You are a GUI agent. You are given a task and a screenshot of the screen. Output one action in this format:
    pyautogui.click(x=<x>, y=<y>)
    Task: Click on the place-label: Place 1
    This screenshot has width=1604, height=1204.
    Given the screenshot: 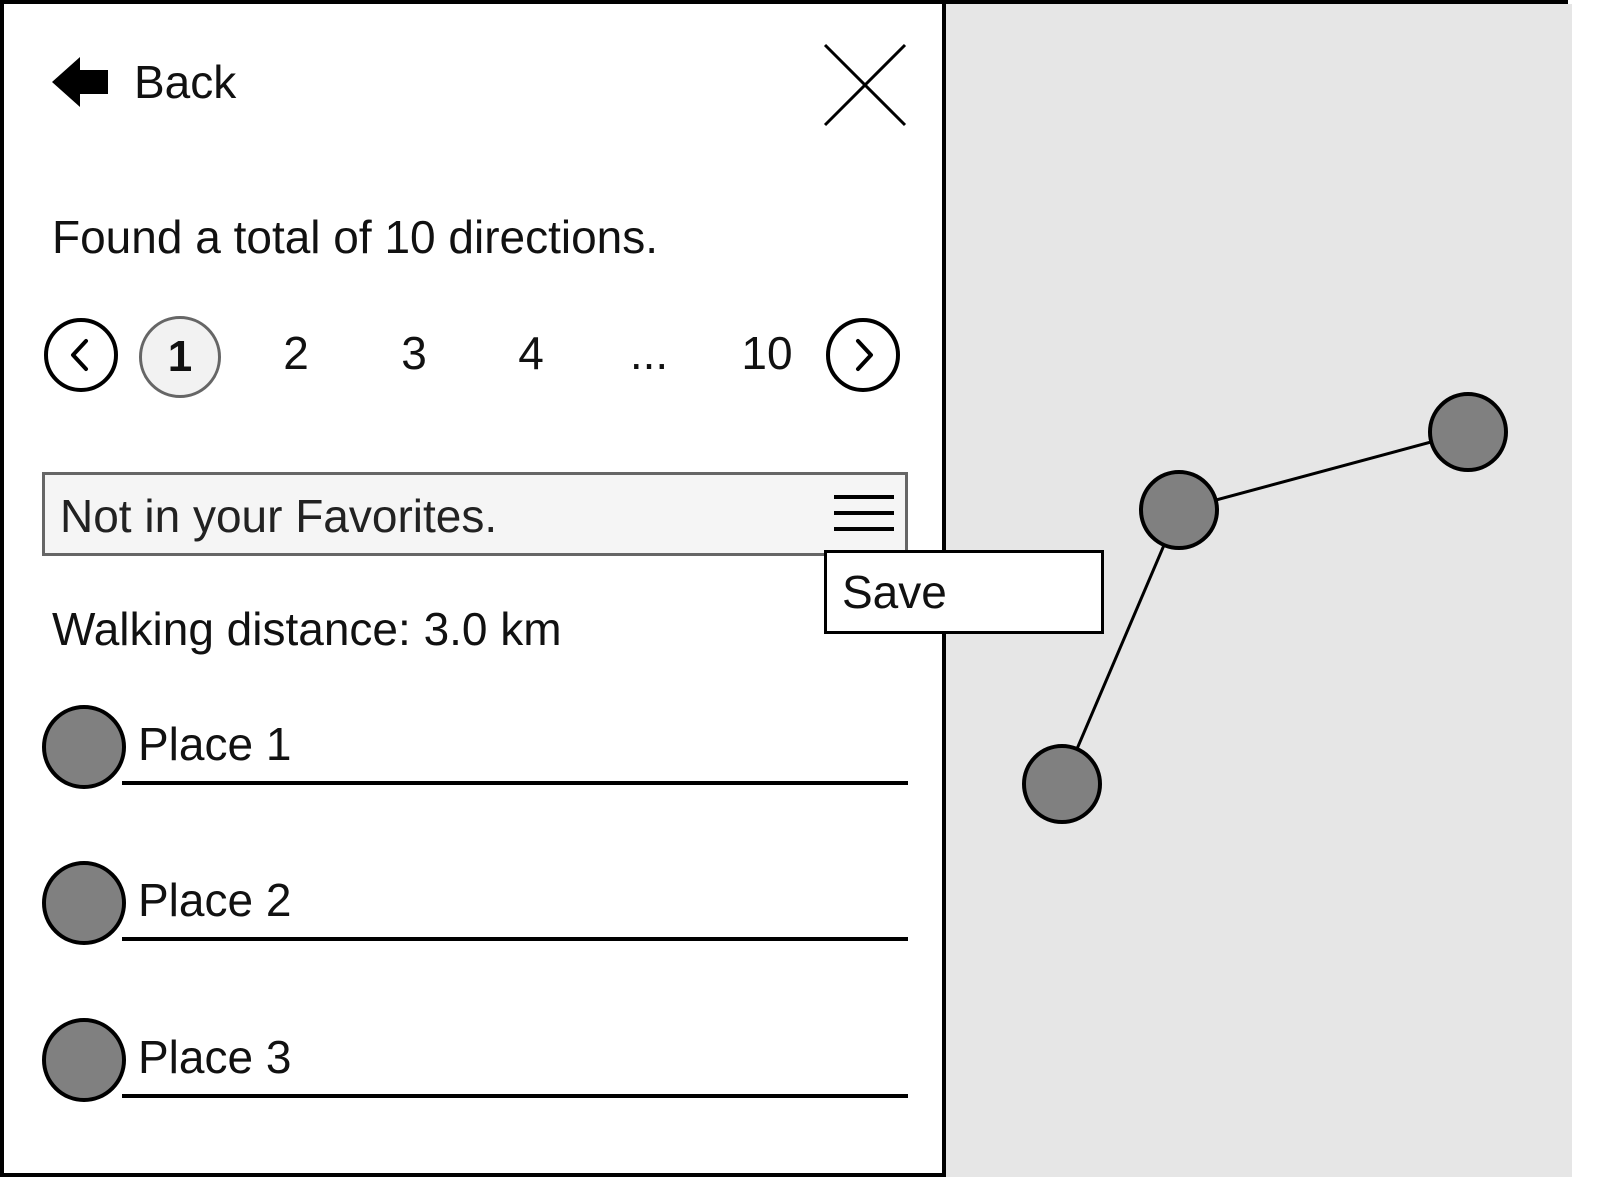 What is the action you would take?
    pyautogui.click(x=215, y=744)
    